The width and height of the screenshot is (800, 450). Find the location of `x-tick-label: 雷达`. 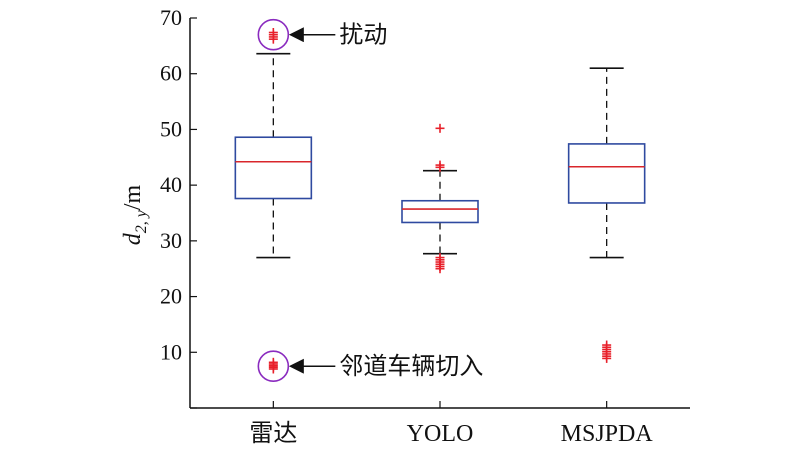

x-tick-label: 雷达 is located at coordinates (273, 433).